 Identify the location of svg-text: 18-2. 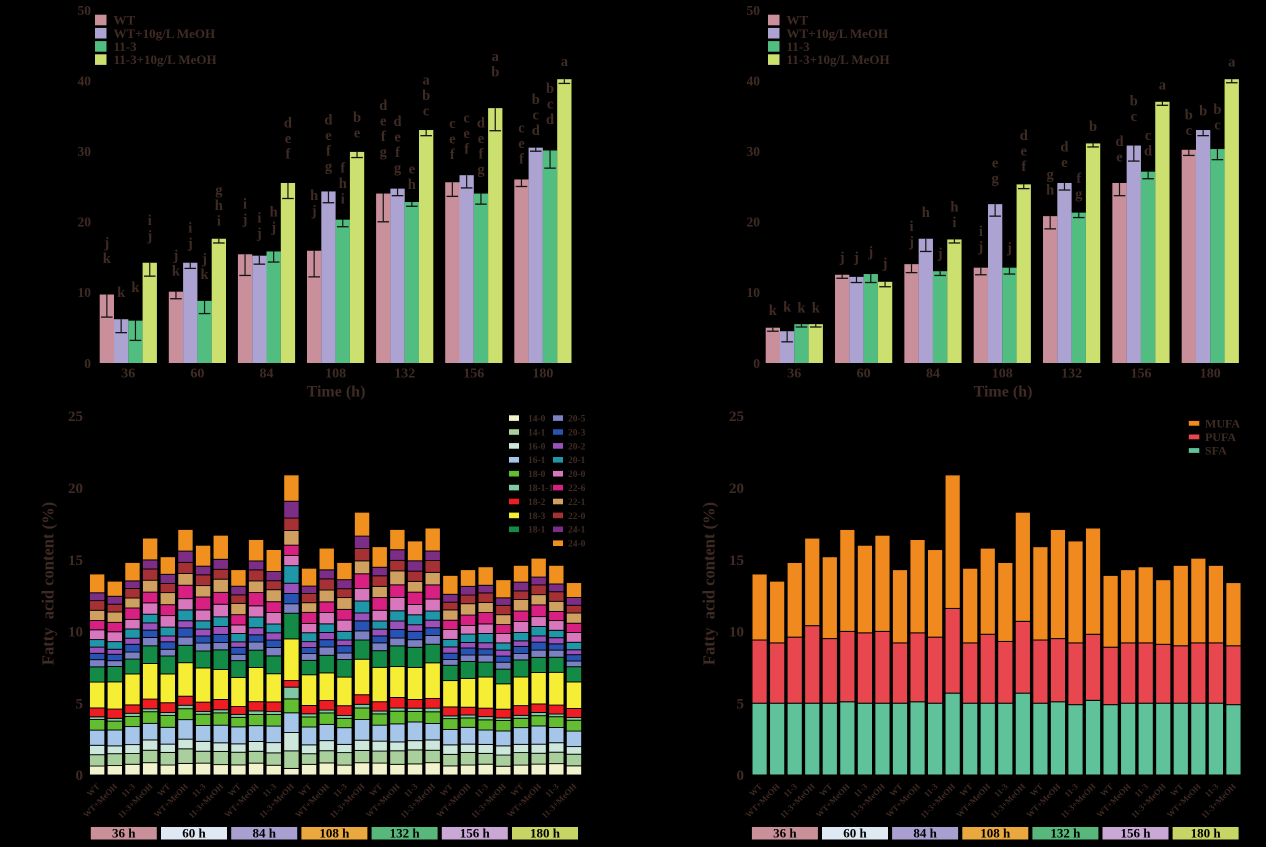
(537, 503).